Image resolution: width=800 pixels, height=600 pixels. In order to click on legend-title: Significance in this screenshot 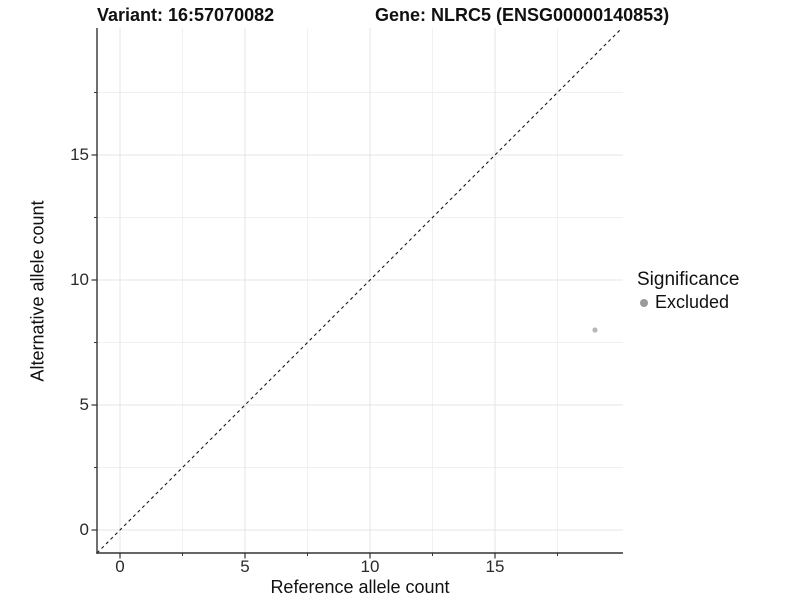, I will do `click(688, 279)`.